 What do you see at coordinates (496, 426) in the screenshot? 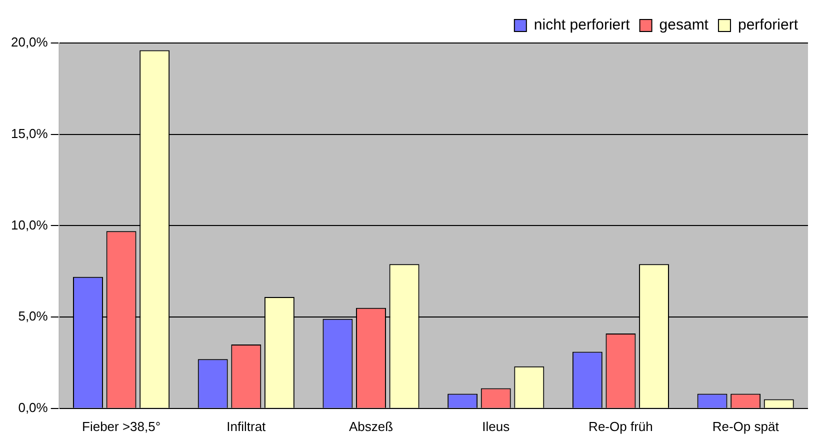
I see `x-tick-label: Ileus` at bounding box center [496, 426].